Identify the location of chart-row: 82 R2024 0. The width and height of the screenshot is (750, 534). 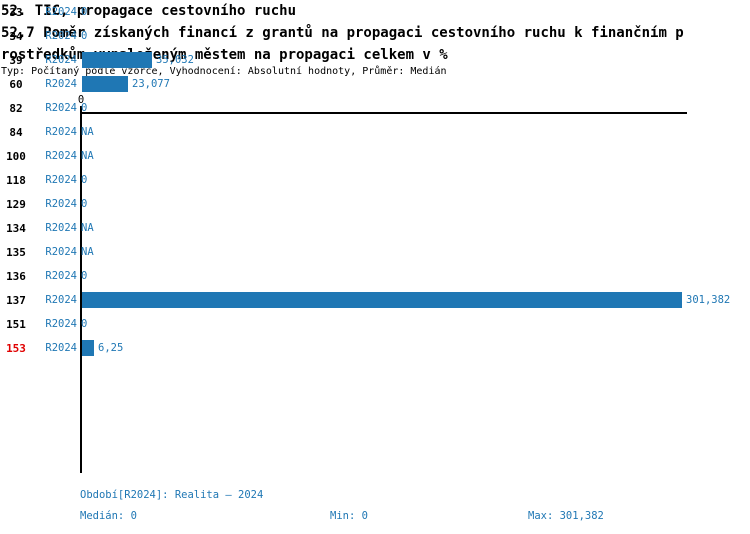
(375, 108).